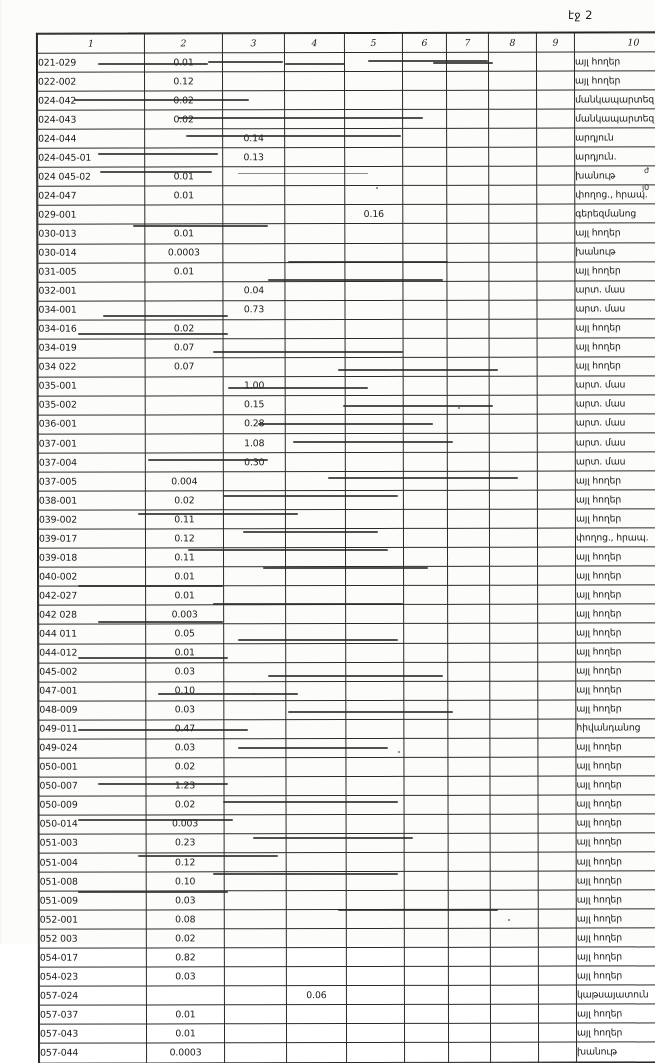  Describe the element at coordinates (185, 805) in the screenshot. I see `cell-col2: 0.02` at that location.